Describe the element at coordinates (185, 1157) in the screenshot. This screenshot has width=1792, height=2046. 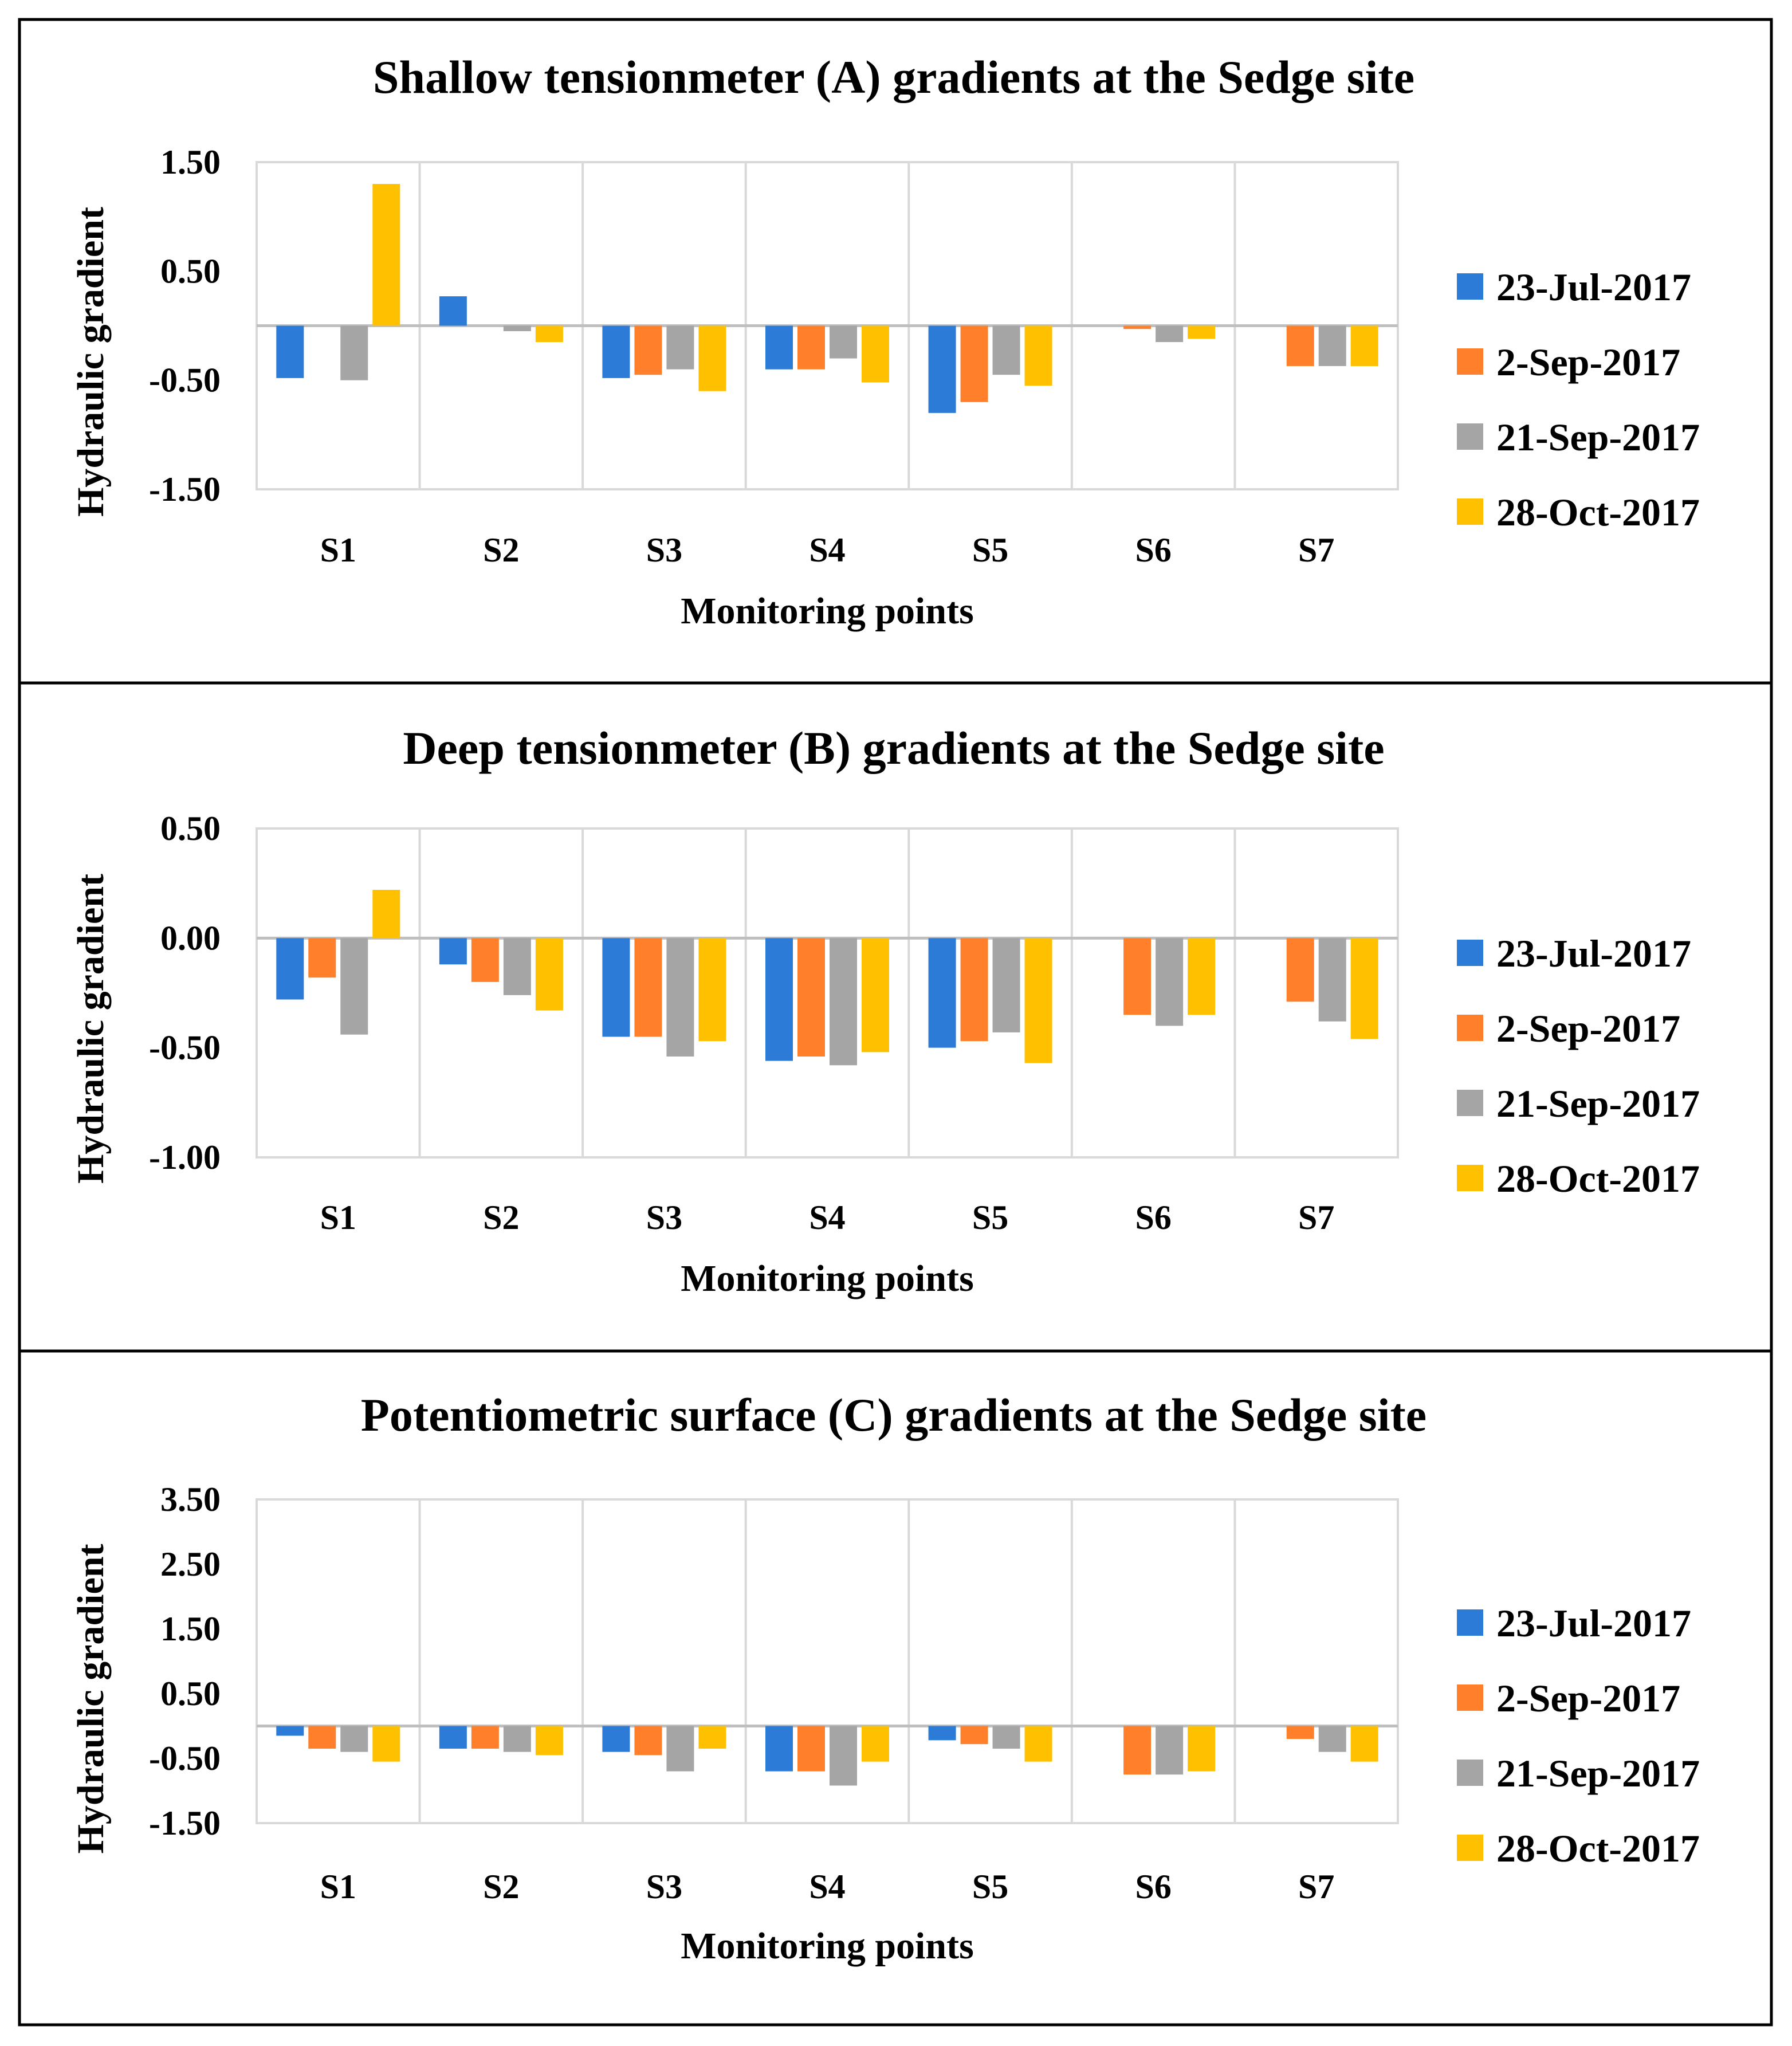
I see `y-tick-label: -1.00` at that location.